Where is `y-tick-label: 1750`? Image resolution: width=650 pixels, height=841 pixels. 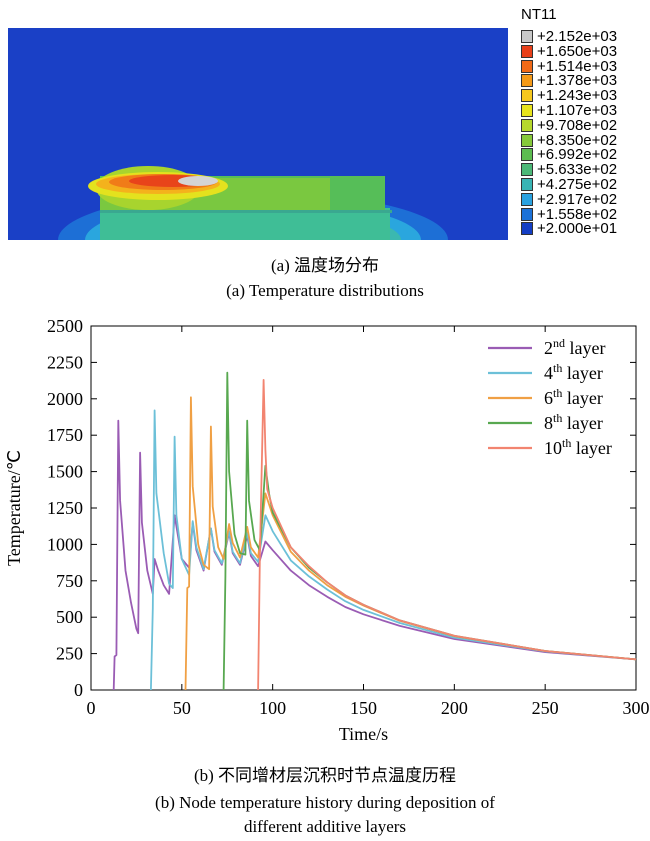
y-tick-label: 1750 is located at coordinates (65, 435).